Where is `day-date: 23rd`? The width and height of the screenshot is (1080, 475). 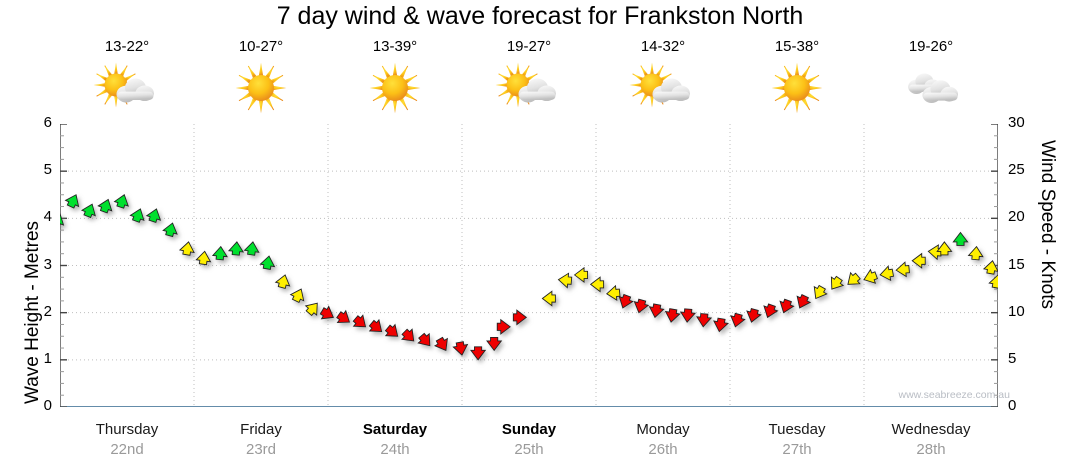
day-date: 23rd is located at coordinates (261, 449).